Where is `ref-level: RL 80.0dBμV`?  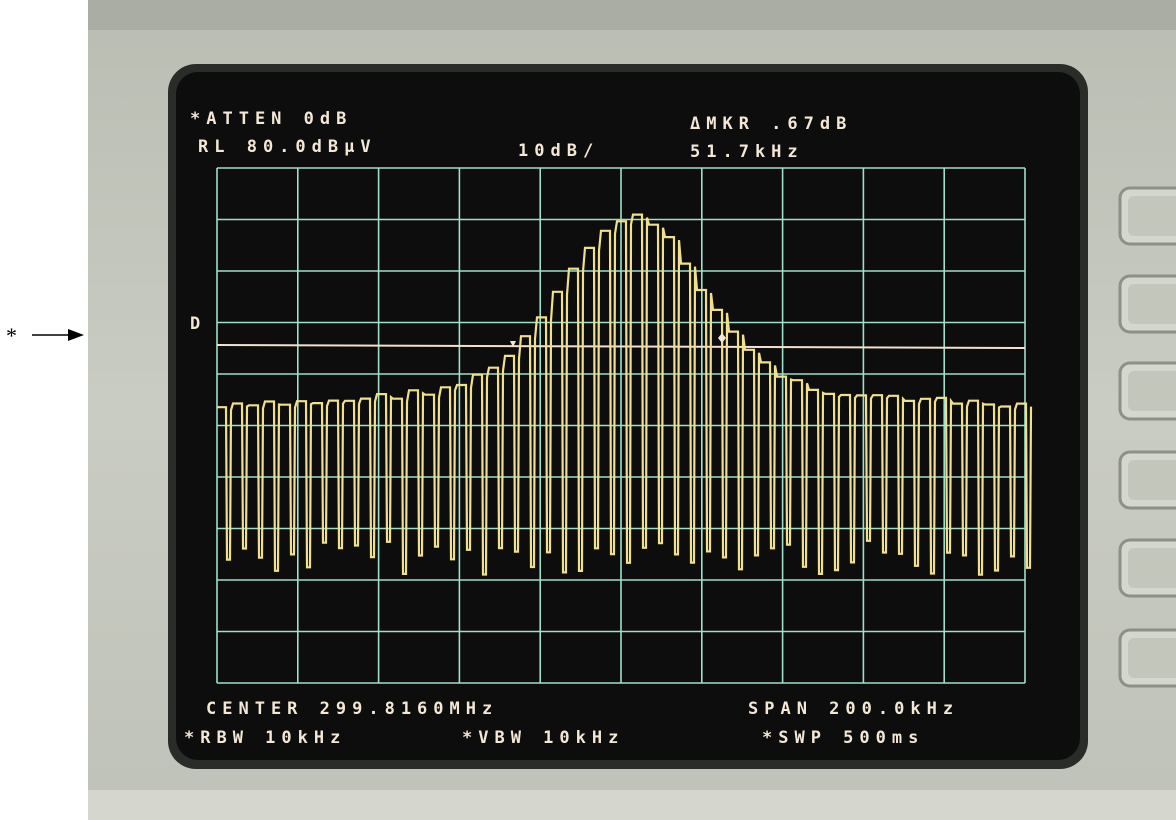
ref-level: RL 80.0dBμV is located at coordinates (287, 147).